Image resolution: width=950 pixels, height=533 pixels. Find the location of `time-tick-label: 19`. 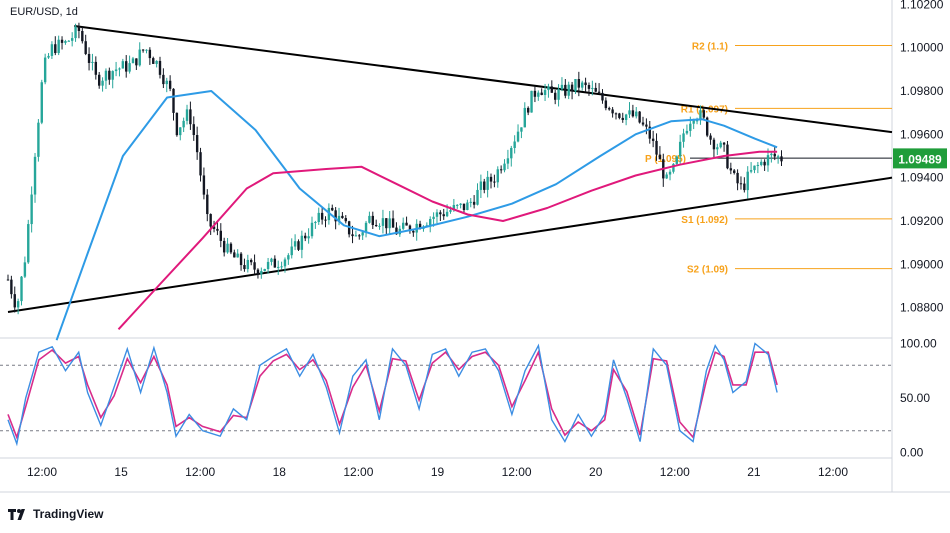

time-tick-label: 19 is located at coordinates (438, 472).